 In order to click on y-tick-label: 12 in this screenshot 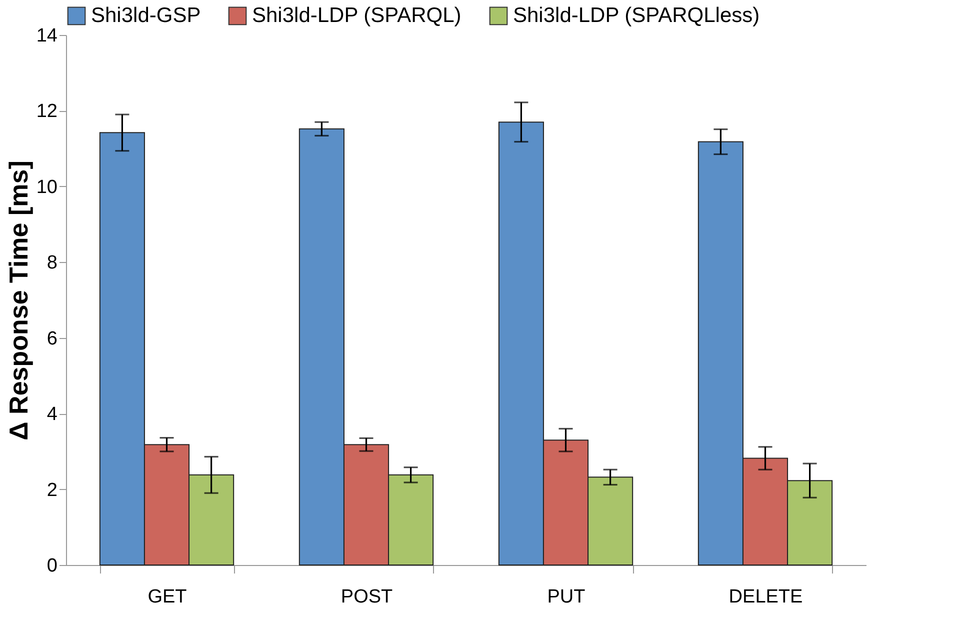, I will do `click(47, 111)`.